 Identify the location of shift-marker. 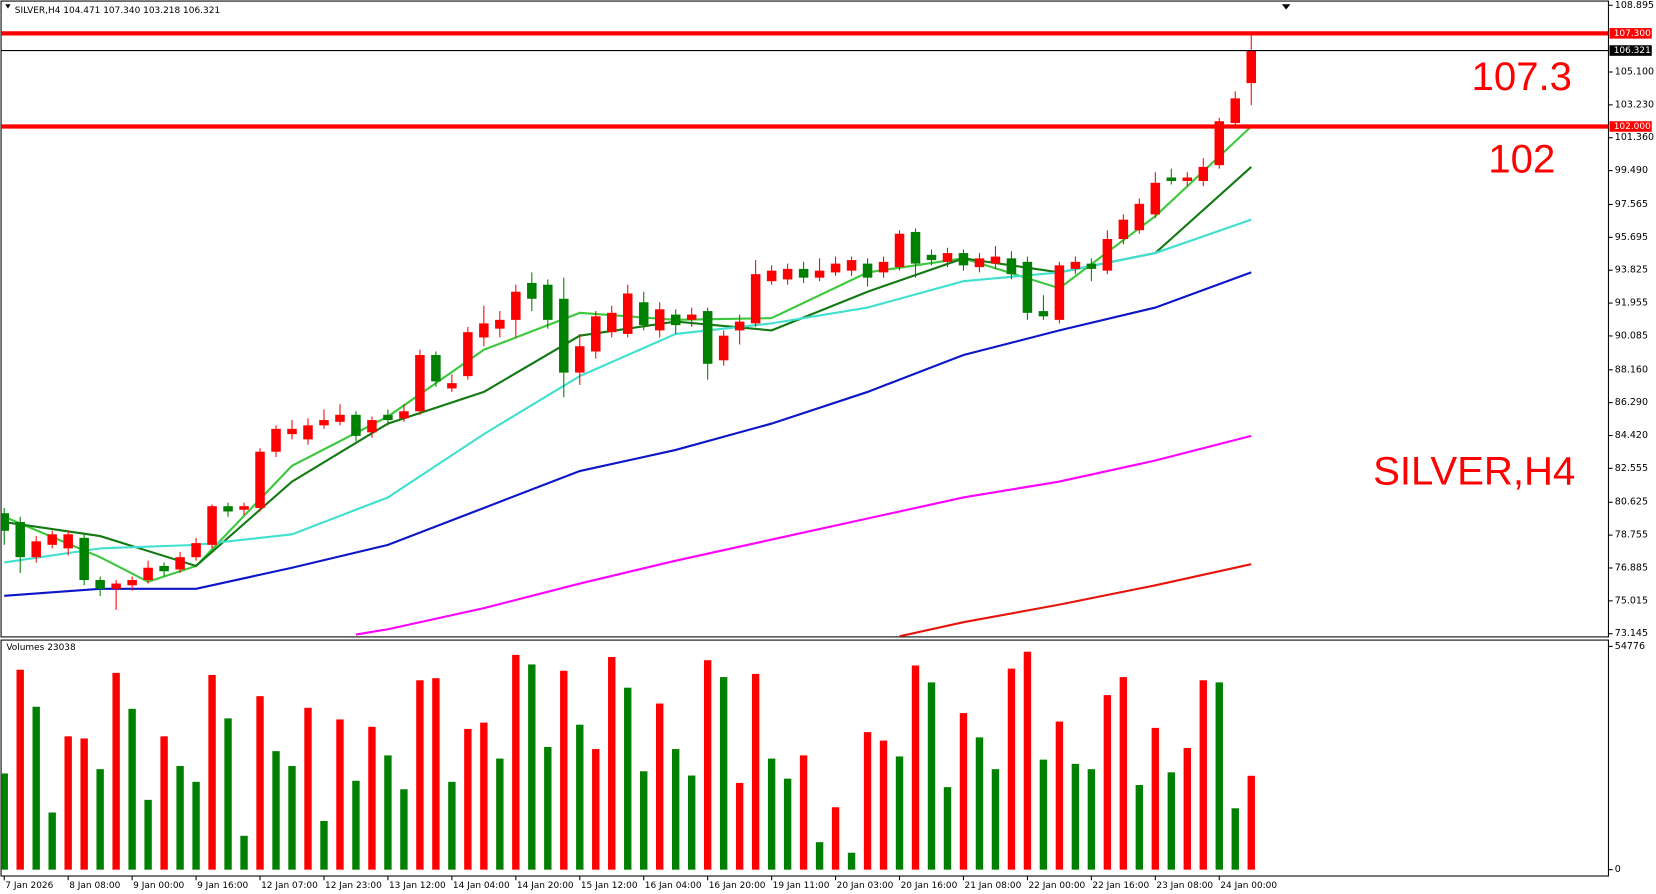
(1286, 7).